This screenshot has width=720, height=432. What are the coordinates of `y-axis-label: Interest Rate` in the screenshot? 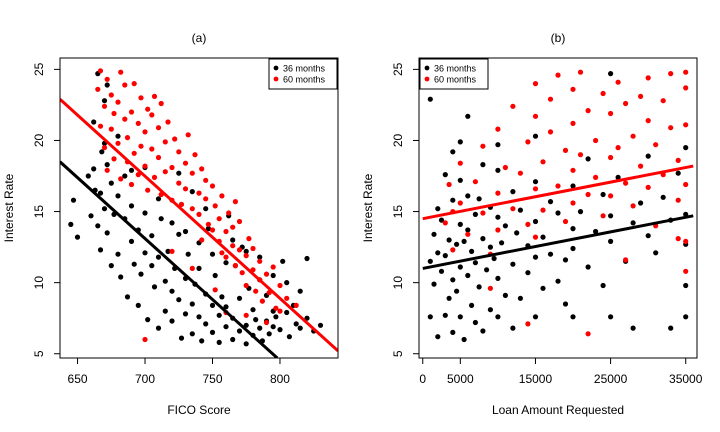 It's located at (9, 207).